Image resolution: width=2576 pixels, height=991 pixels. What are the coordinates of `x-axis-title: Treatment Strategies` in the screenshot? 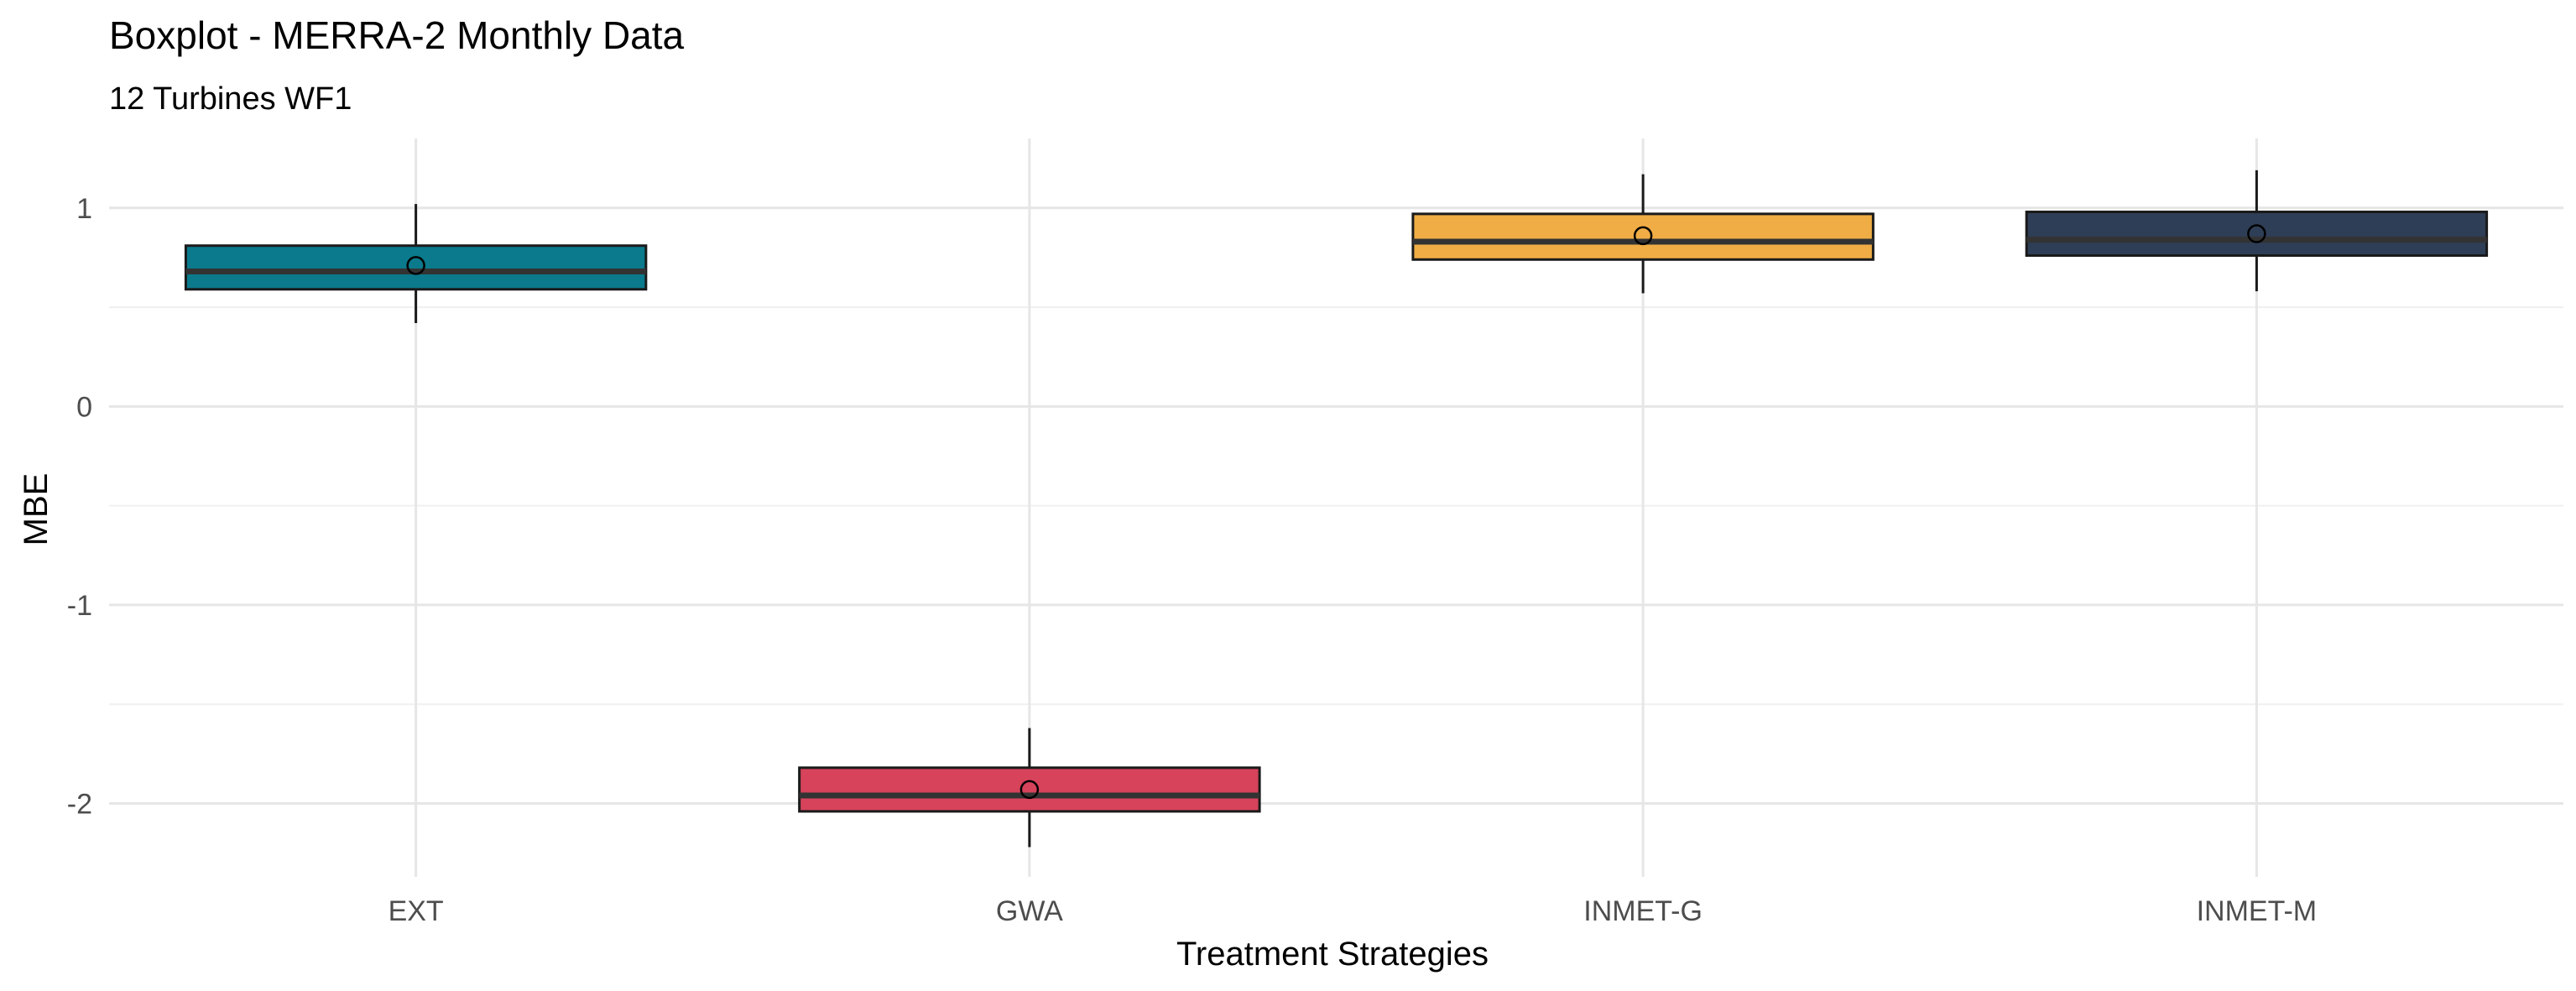 It's located at (1332, 955).